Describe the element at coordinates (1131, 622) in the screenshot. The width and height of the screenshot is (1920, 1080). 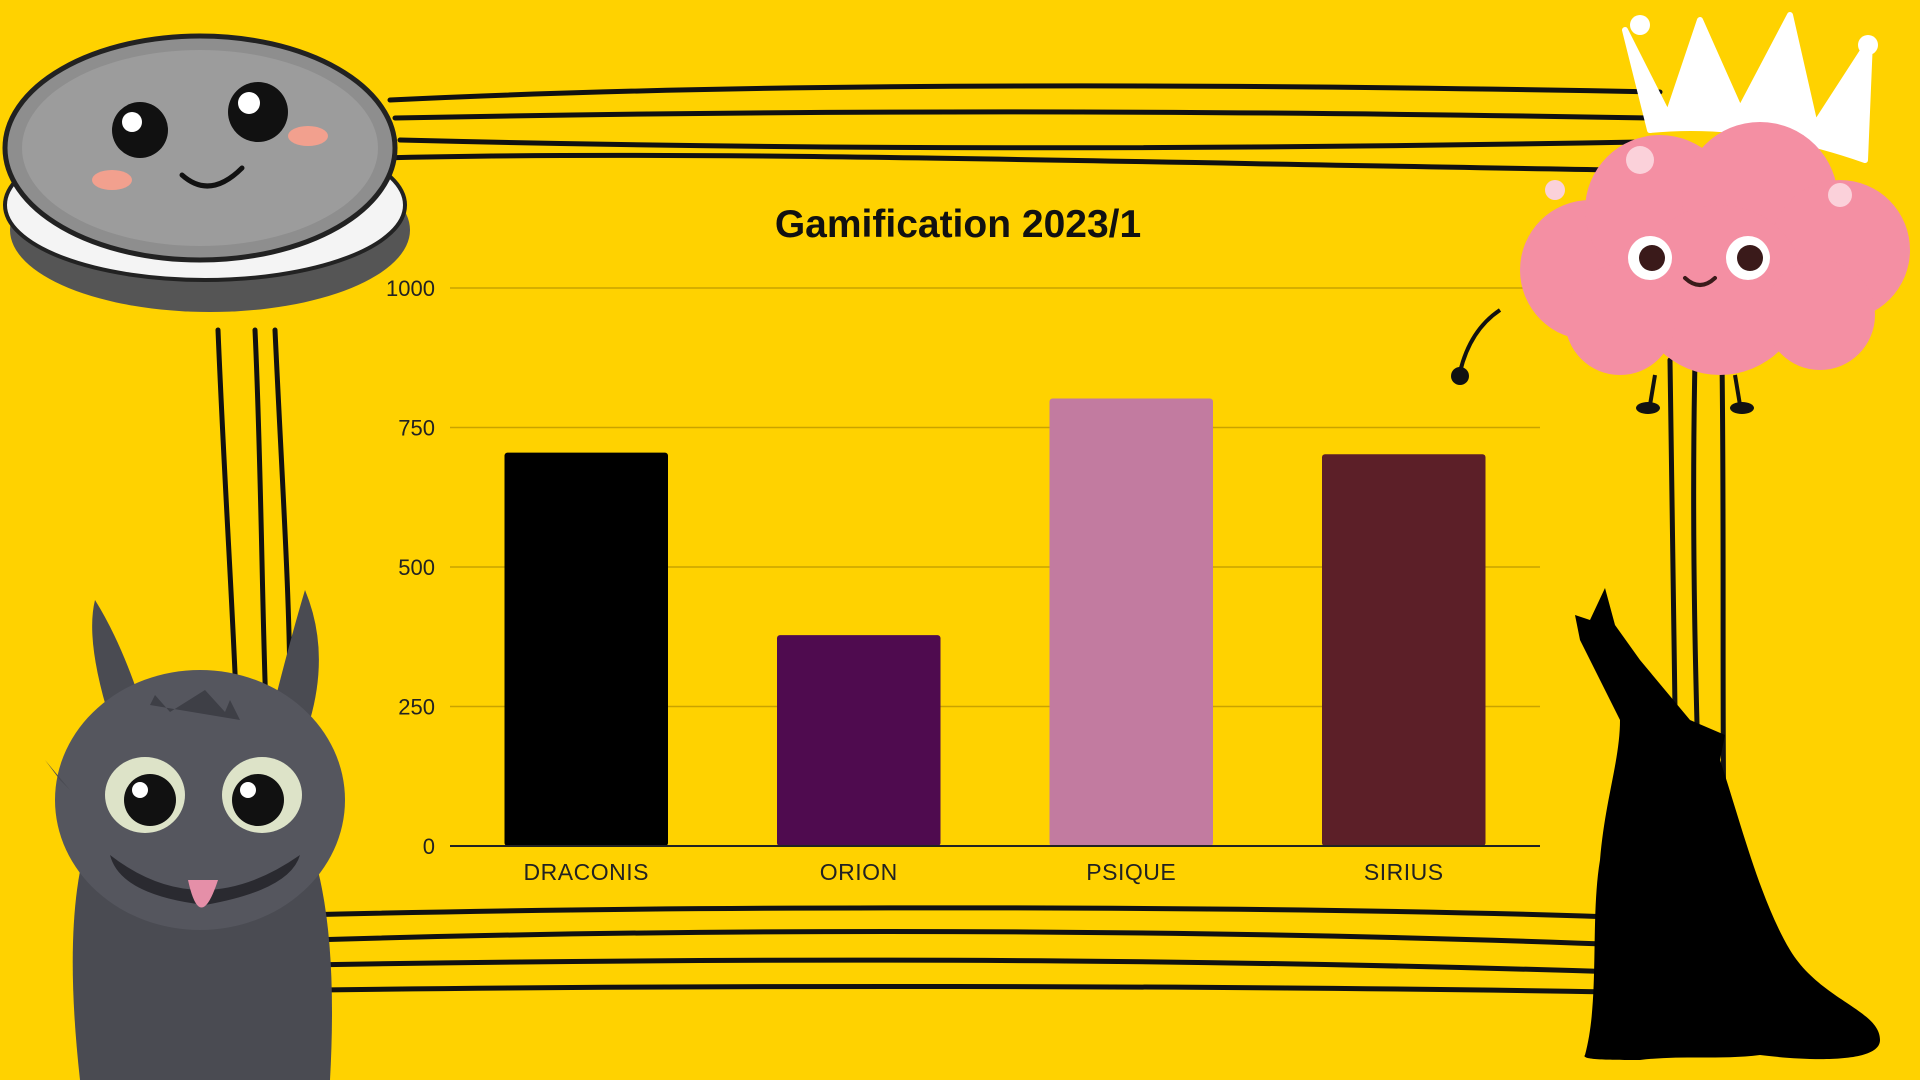
I see `bar-psique` at that location.